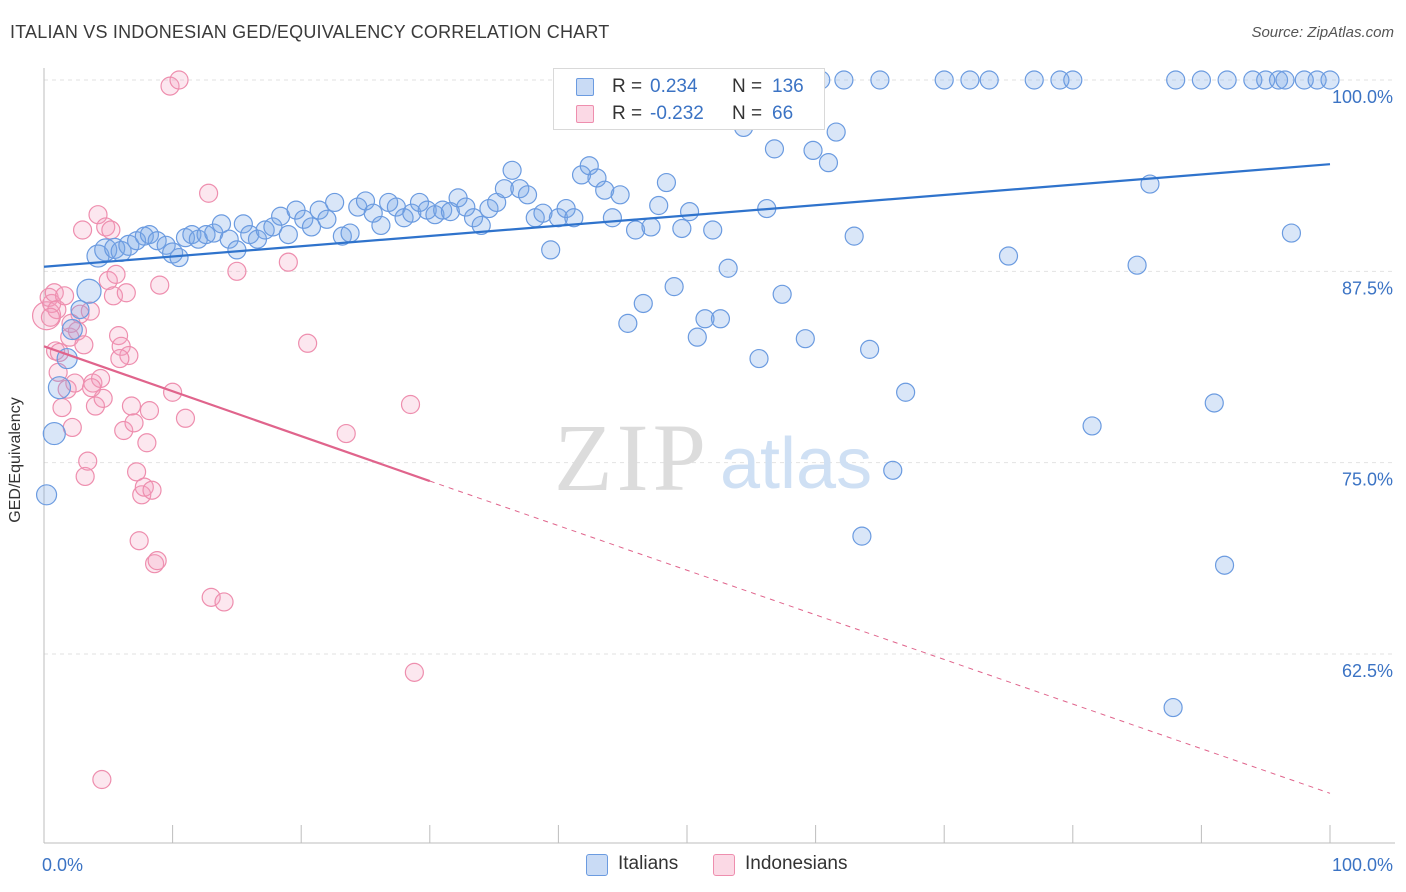 This screenshot has height=892, width=1406. What do you see at coordinates (585, 114) in the screenshot?
I see `indonesians-swatch` at bounding box center [585, 114].